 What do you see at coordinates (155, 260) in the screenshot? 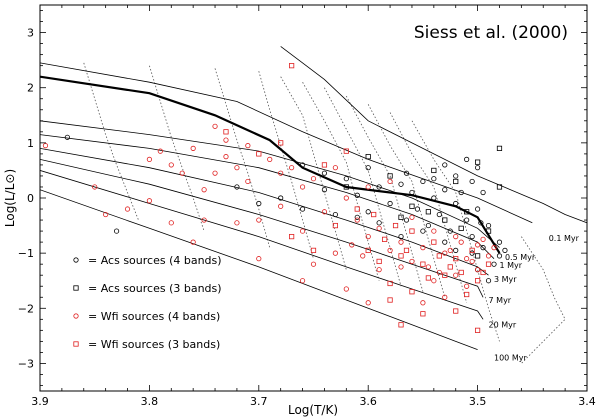
I see `legend-label: = Acs sources (4 bands)` at bounding box center [155, 260].